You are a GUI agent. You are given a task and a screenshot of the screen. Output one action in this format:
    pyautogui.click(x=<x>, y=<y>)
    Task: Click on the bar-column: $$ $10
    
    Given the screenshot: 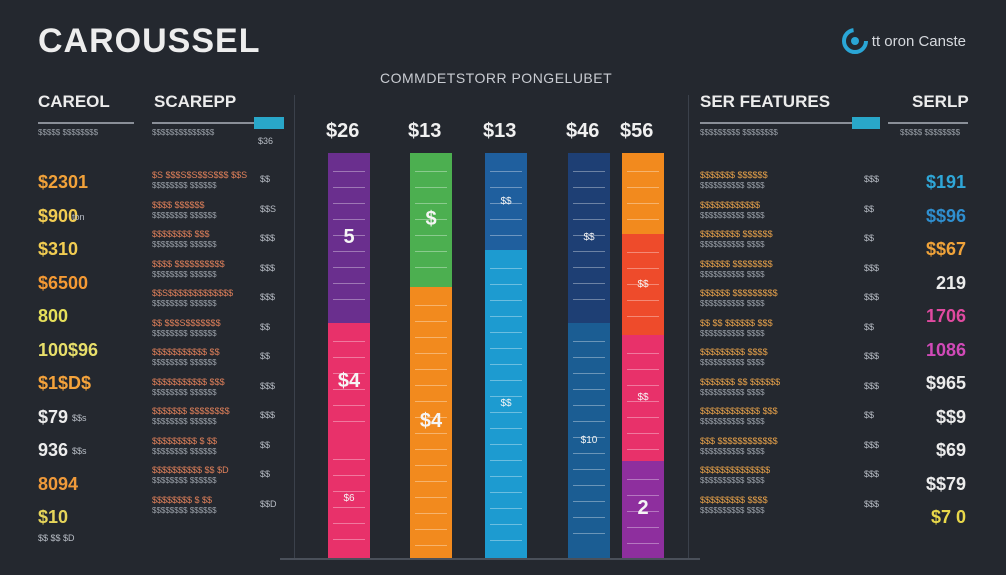 What is the action you would take?
    pyautogui.click(x=589, y=355)
    